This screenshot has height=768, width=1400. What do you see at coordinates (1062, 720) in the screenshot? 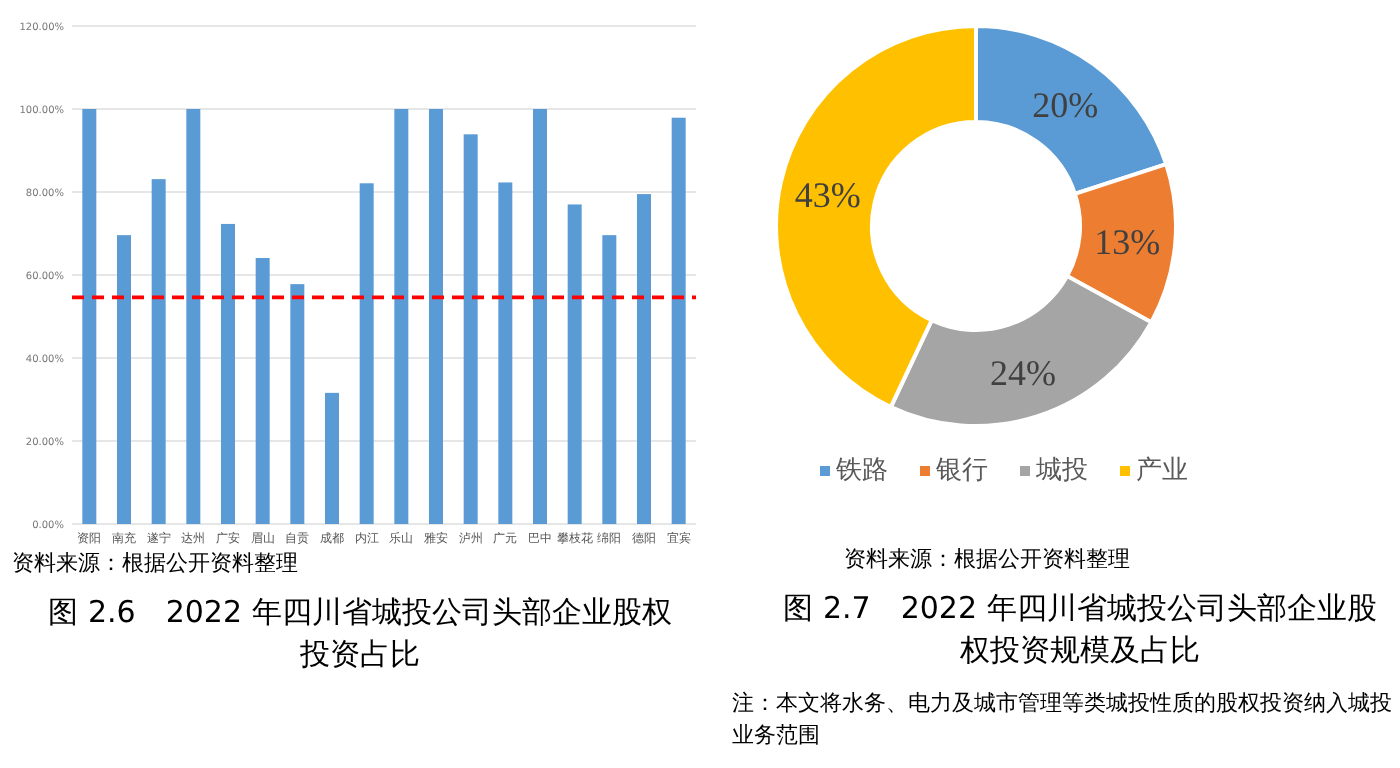
I see `text: 注：本文将水务、电力及城市管理等类城投性质的股权投资纳入城投业务范围` at bounding box center [1062, 720].